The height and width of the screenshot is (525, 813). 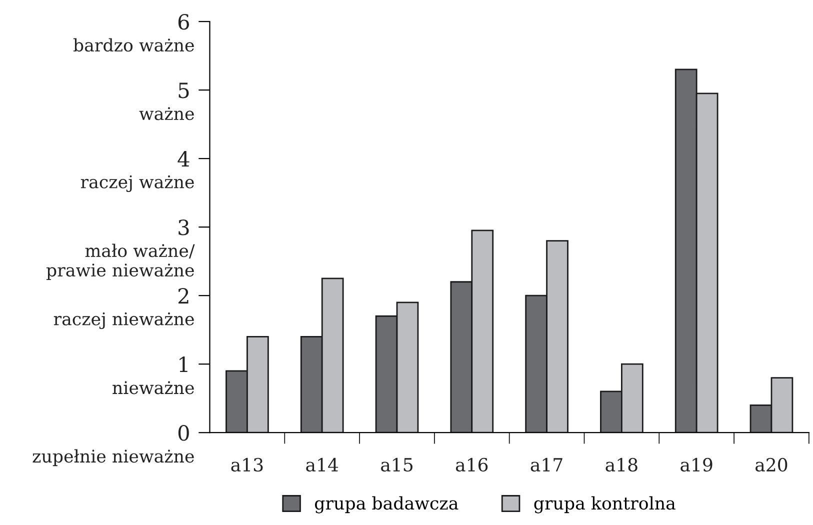 I want to click on x-tick-label: a17, so click(x=546, y=465).